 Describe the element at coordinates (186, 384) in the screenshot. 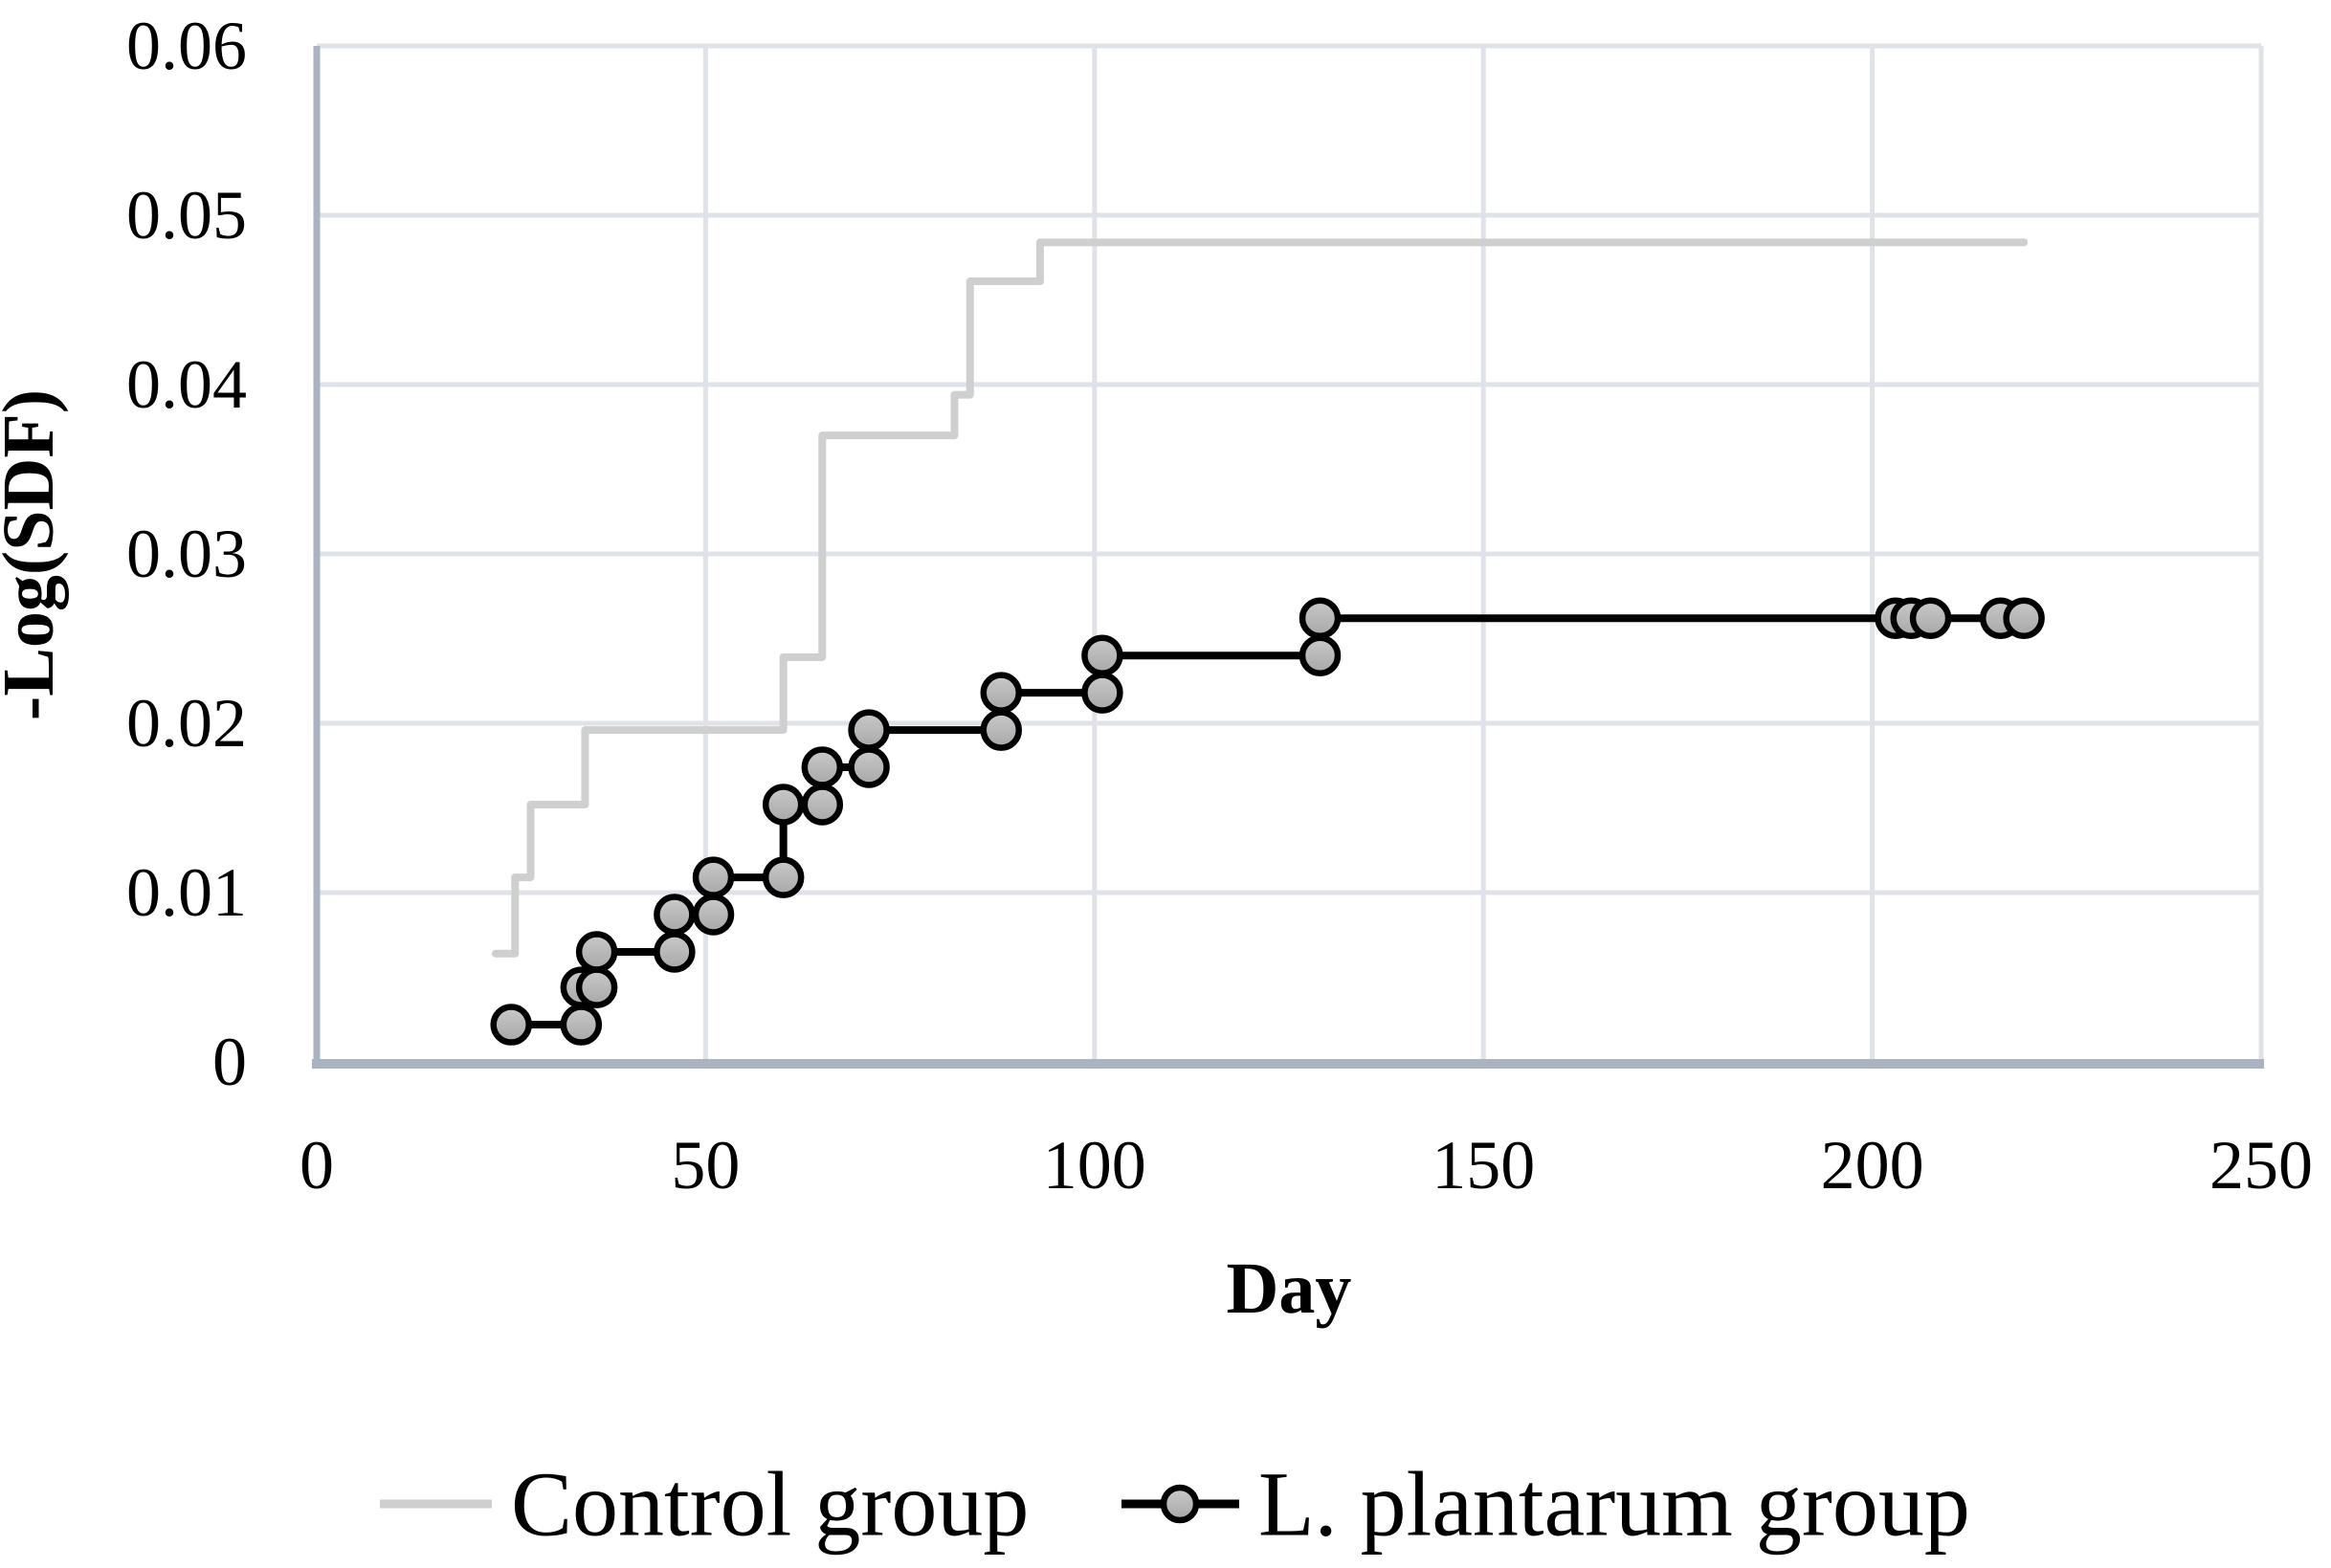

I see `y-tick-label-0.04: 0.04` at that location.